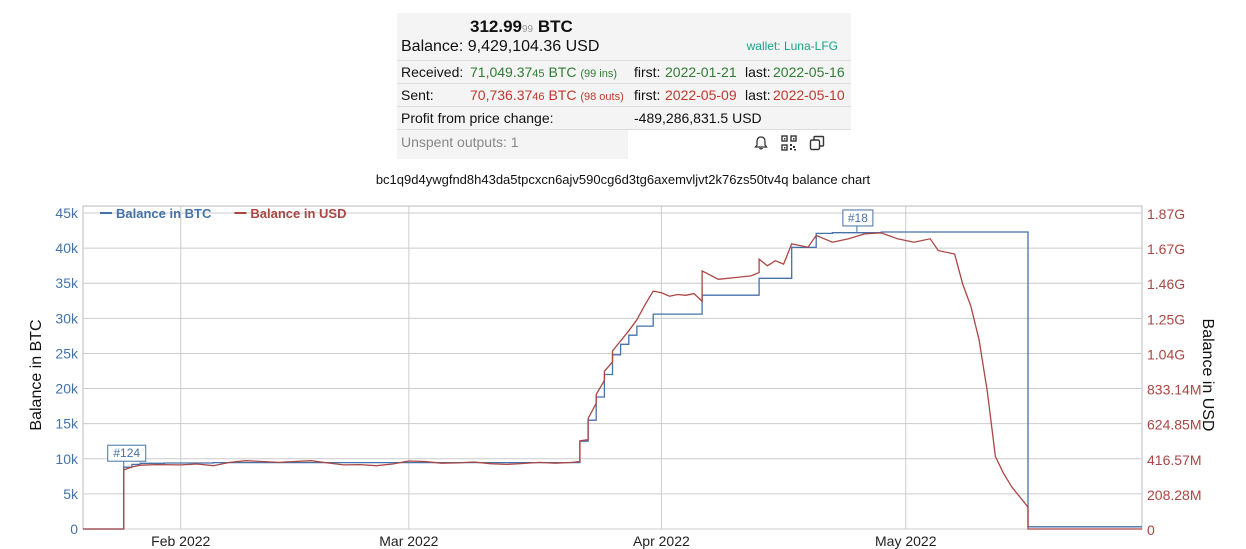 The height and width of the screenshot is (549, 1246). What do you see at coordinates (67, 318) in the screenshot?
I see `y-tick-label-left: 30k` at bounding box center [67, 318].